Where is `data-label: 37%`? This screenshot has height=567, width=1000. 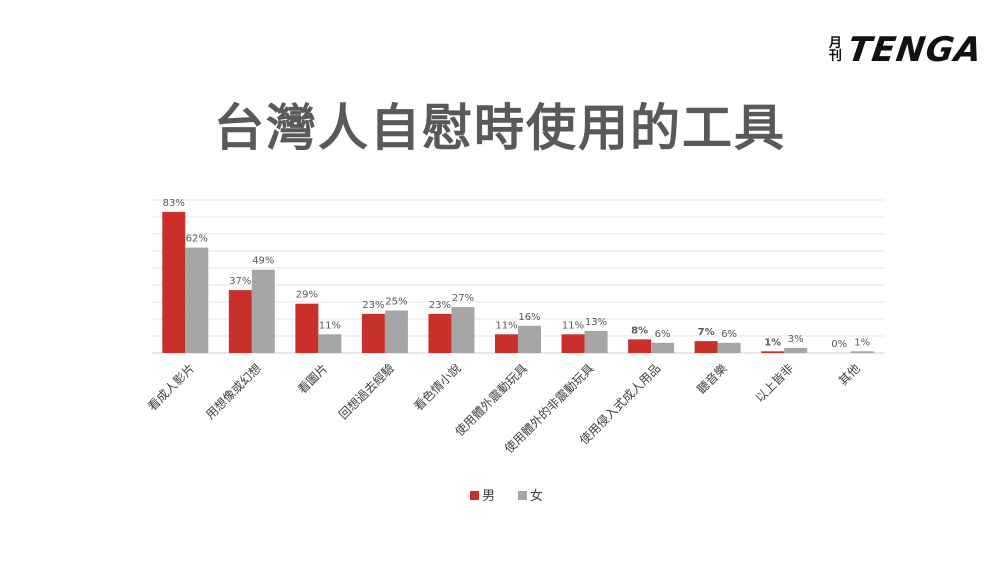 data-label: 37% is located at coordinates (240, 281).